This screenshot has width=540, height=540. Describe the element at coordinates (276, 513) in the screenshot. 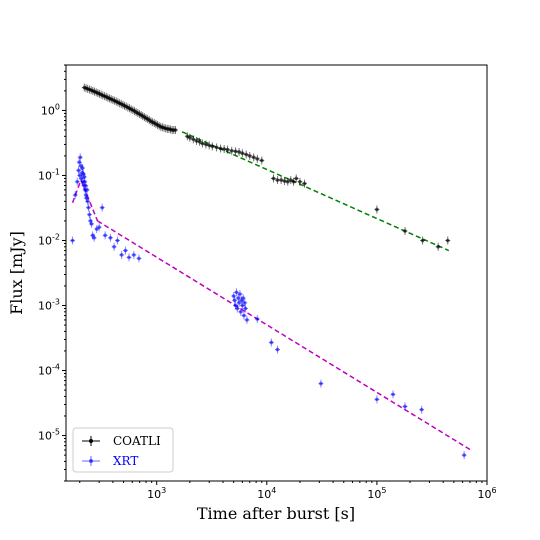

I see `x-axis-label: Time after burst [s]` at that location.